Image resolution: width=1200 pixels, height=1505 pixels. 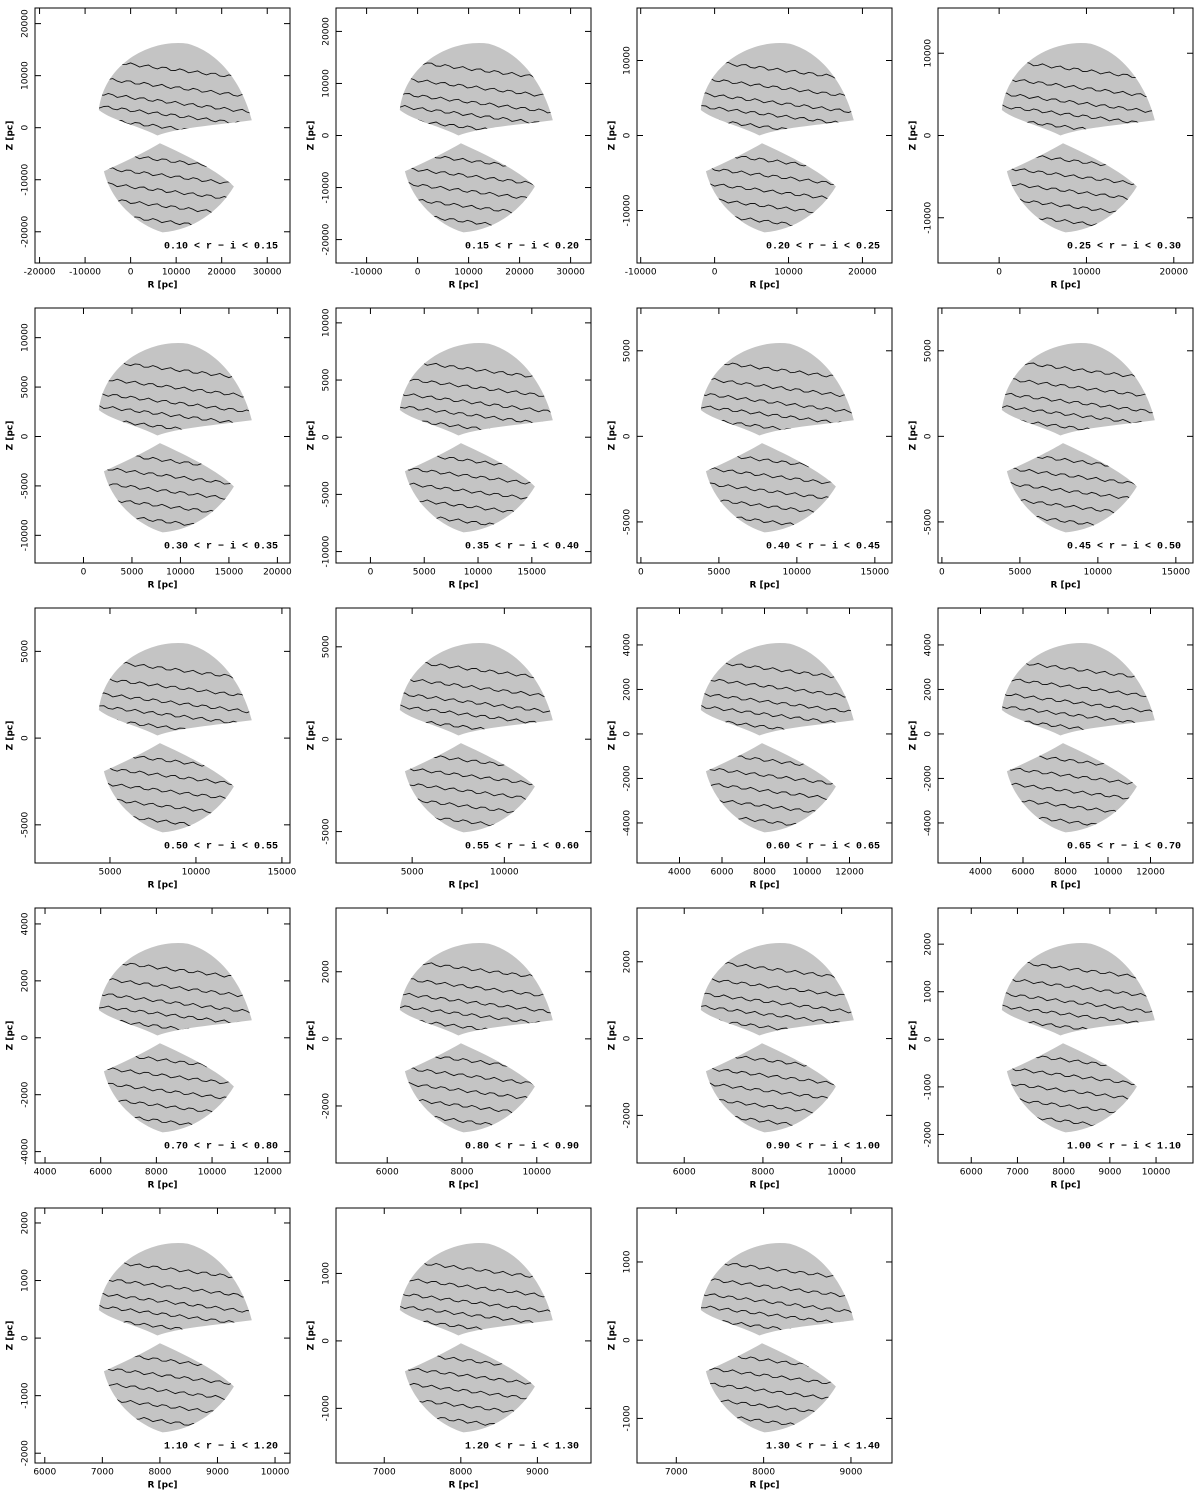 I want to click on y-tick-label: 4000, so click(x=929, y=644).